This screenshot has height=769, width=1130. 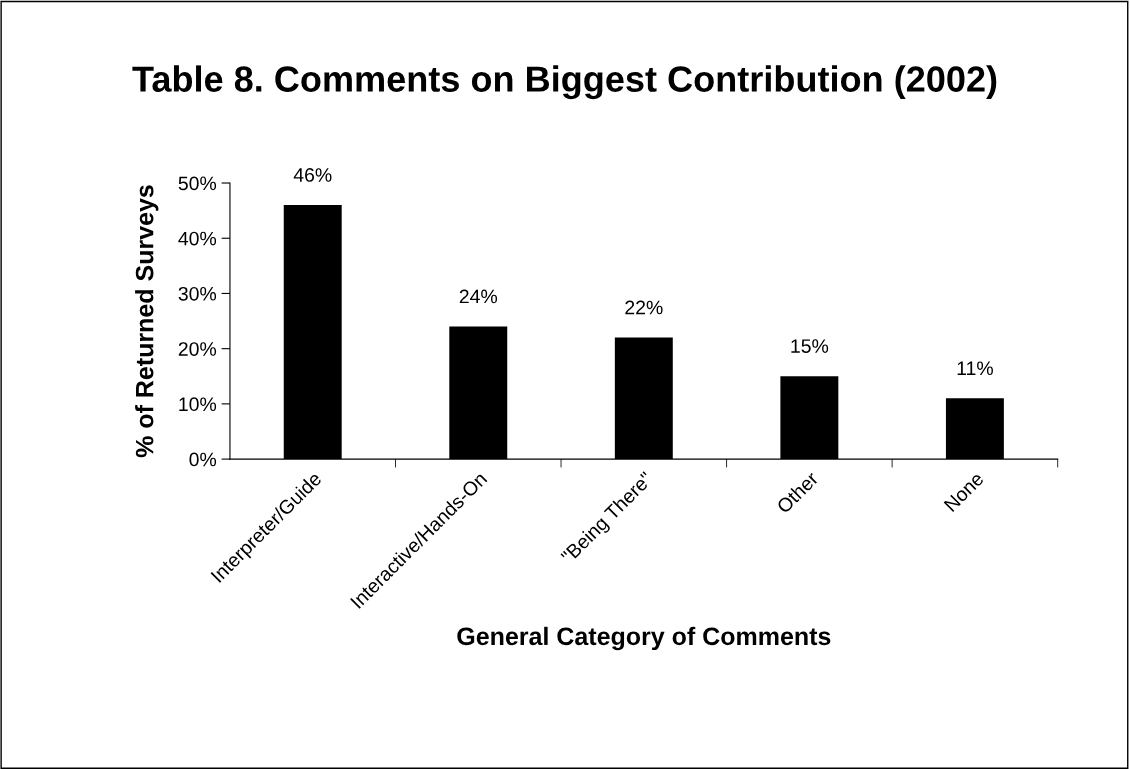 What do you see at coordinates (975, 368) in the screenshot?
I see `data-label: 11%` at bounding box center [975, 368].